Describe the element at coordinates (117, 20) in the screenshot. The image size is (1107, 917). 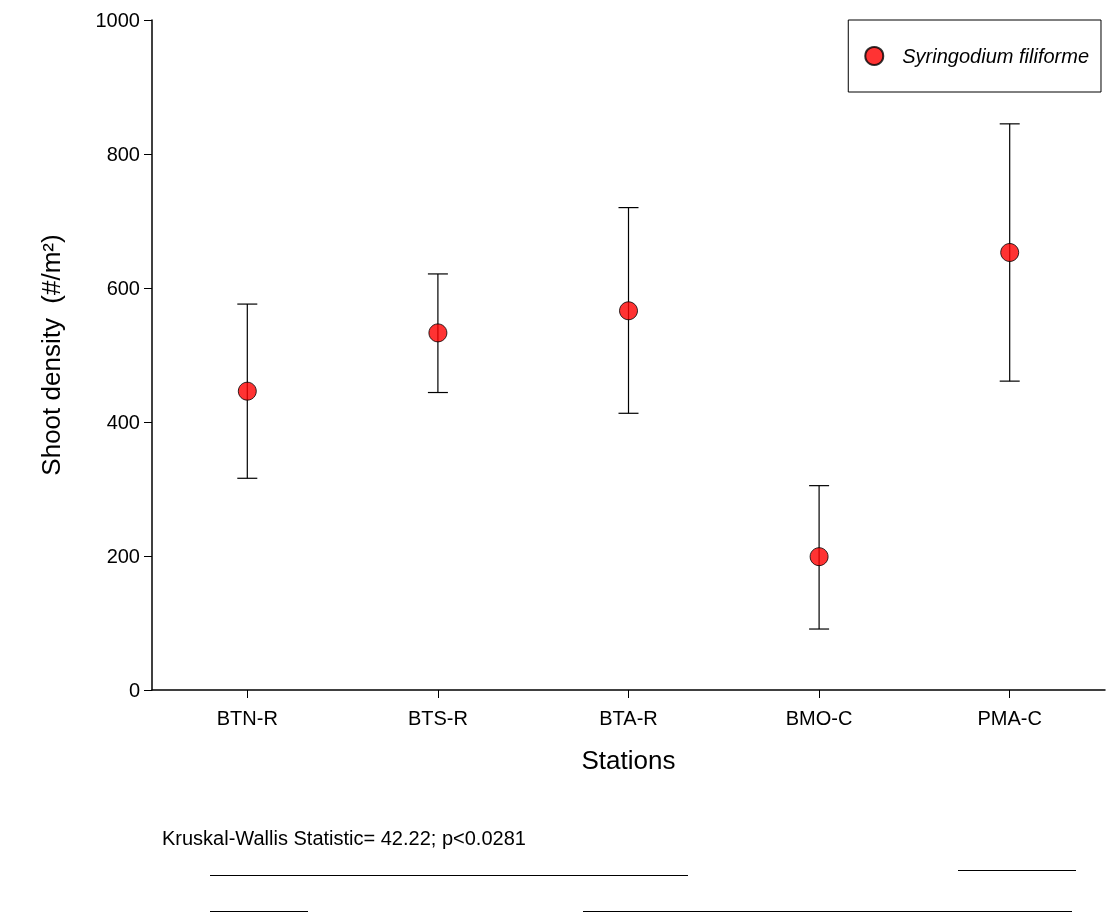
I see `y-tick-label: 1000` at that location.